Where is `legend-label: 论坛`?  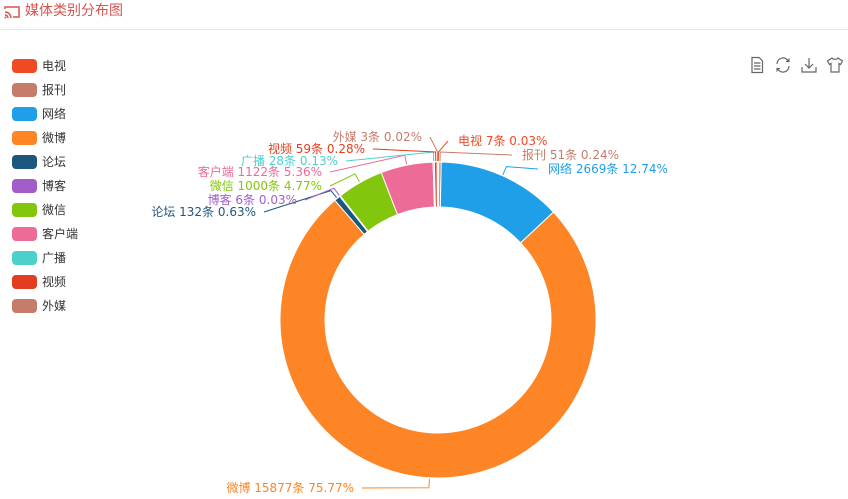
legend-label: 论坛 is located at coordinates (54, 162).